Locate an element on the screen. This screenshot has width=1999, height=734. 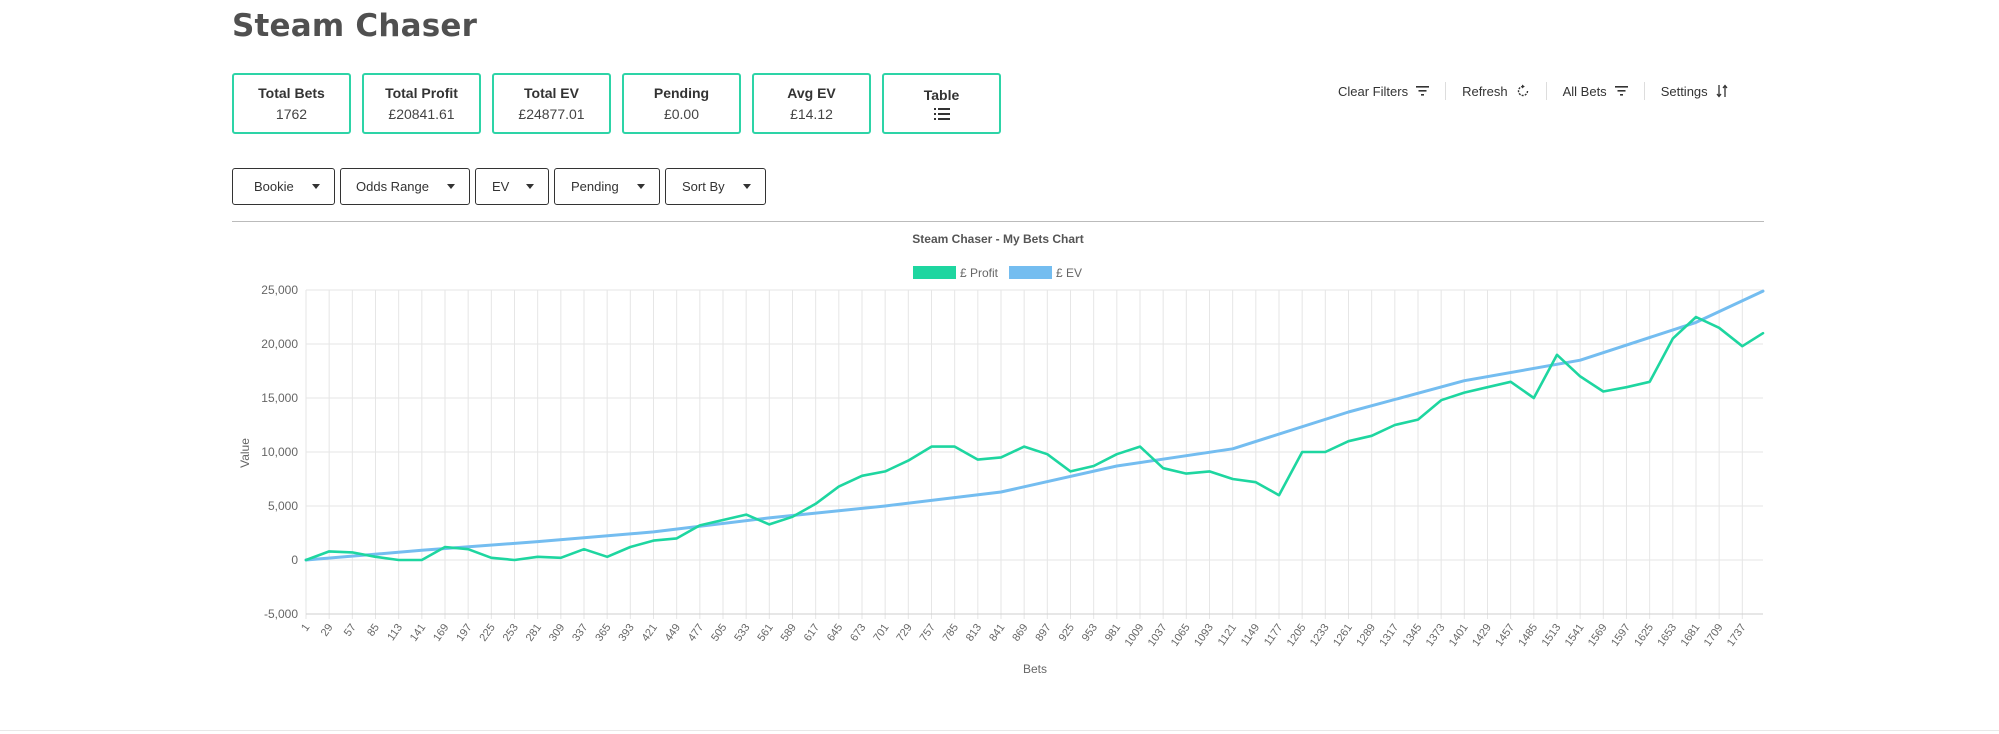
x-tick-label: 897 is located at coordinates (1043, 633).